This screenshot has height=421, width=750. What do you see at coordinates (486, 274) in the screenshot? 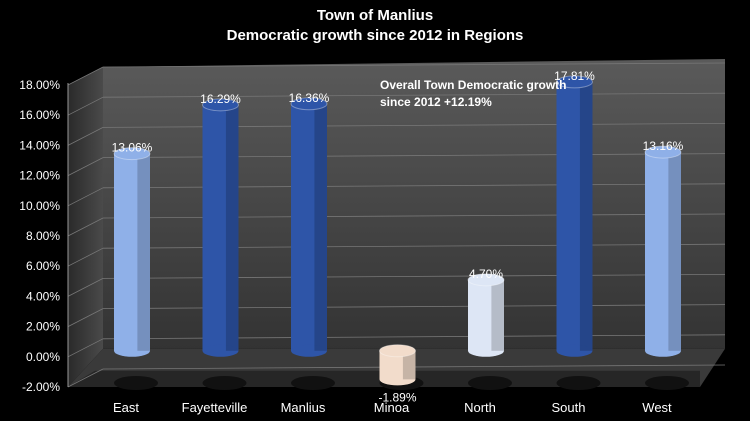
I see `data-label-north: 4.70%` at bounding box center [486, 274].